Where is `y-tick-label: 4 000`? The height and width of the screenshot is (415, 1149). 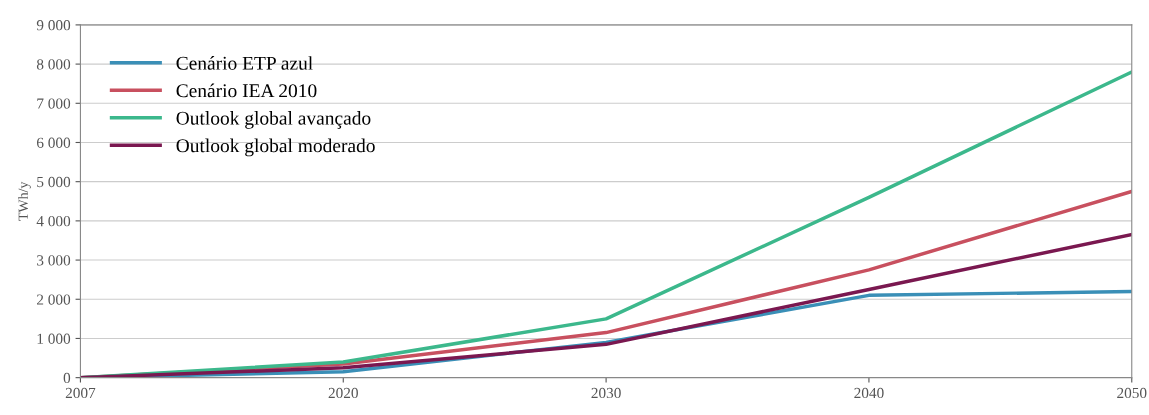
y-tick-label: 4 000 is located at coordinates (53, 221).